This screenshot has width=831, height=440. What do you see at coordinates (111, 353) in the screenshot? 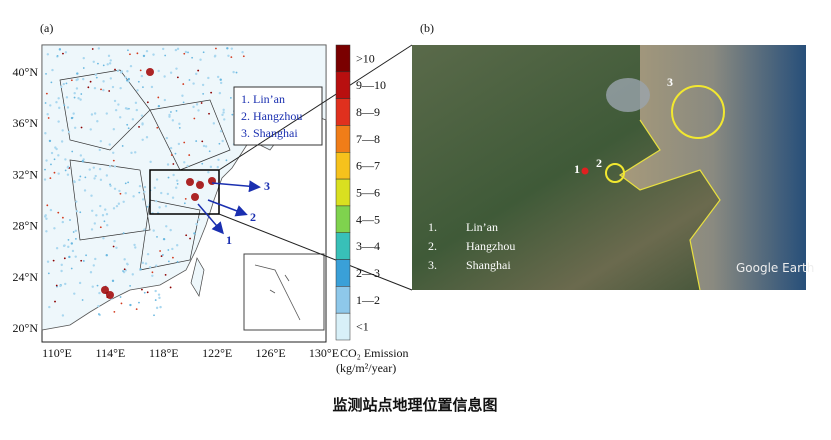
I see `lon-label: 114°E` at bounding box center [111, 353].